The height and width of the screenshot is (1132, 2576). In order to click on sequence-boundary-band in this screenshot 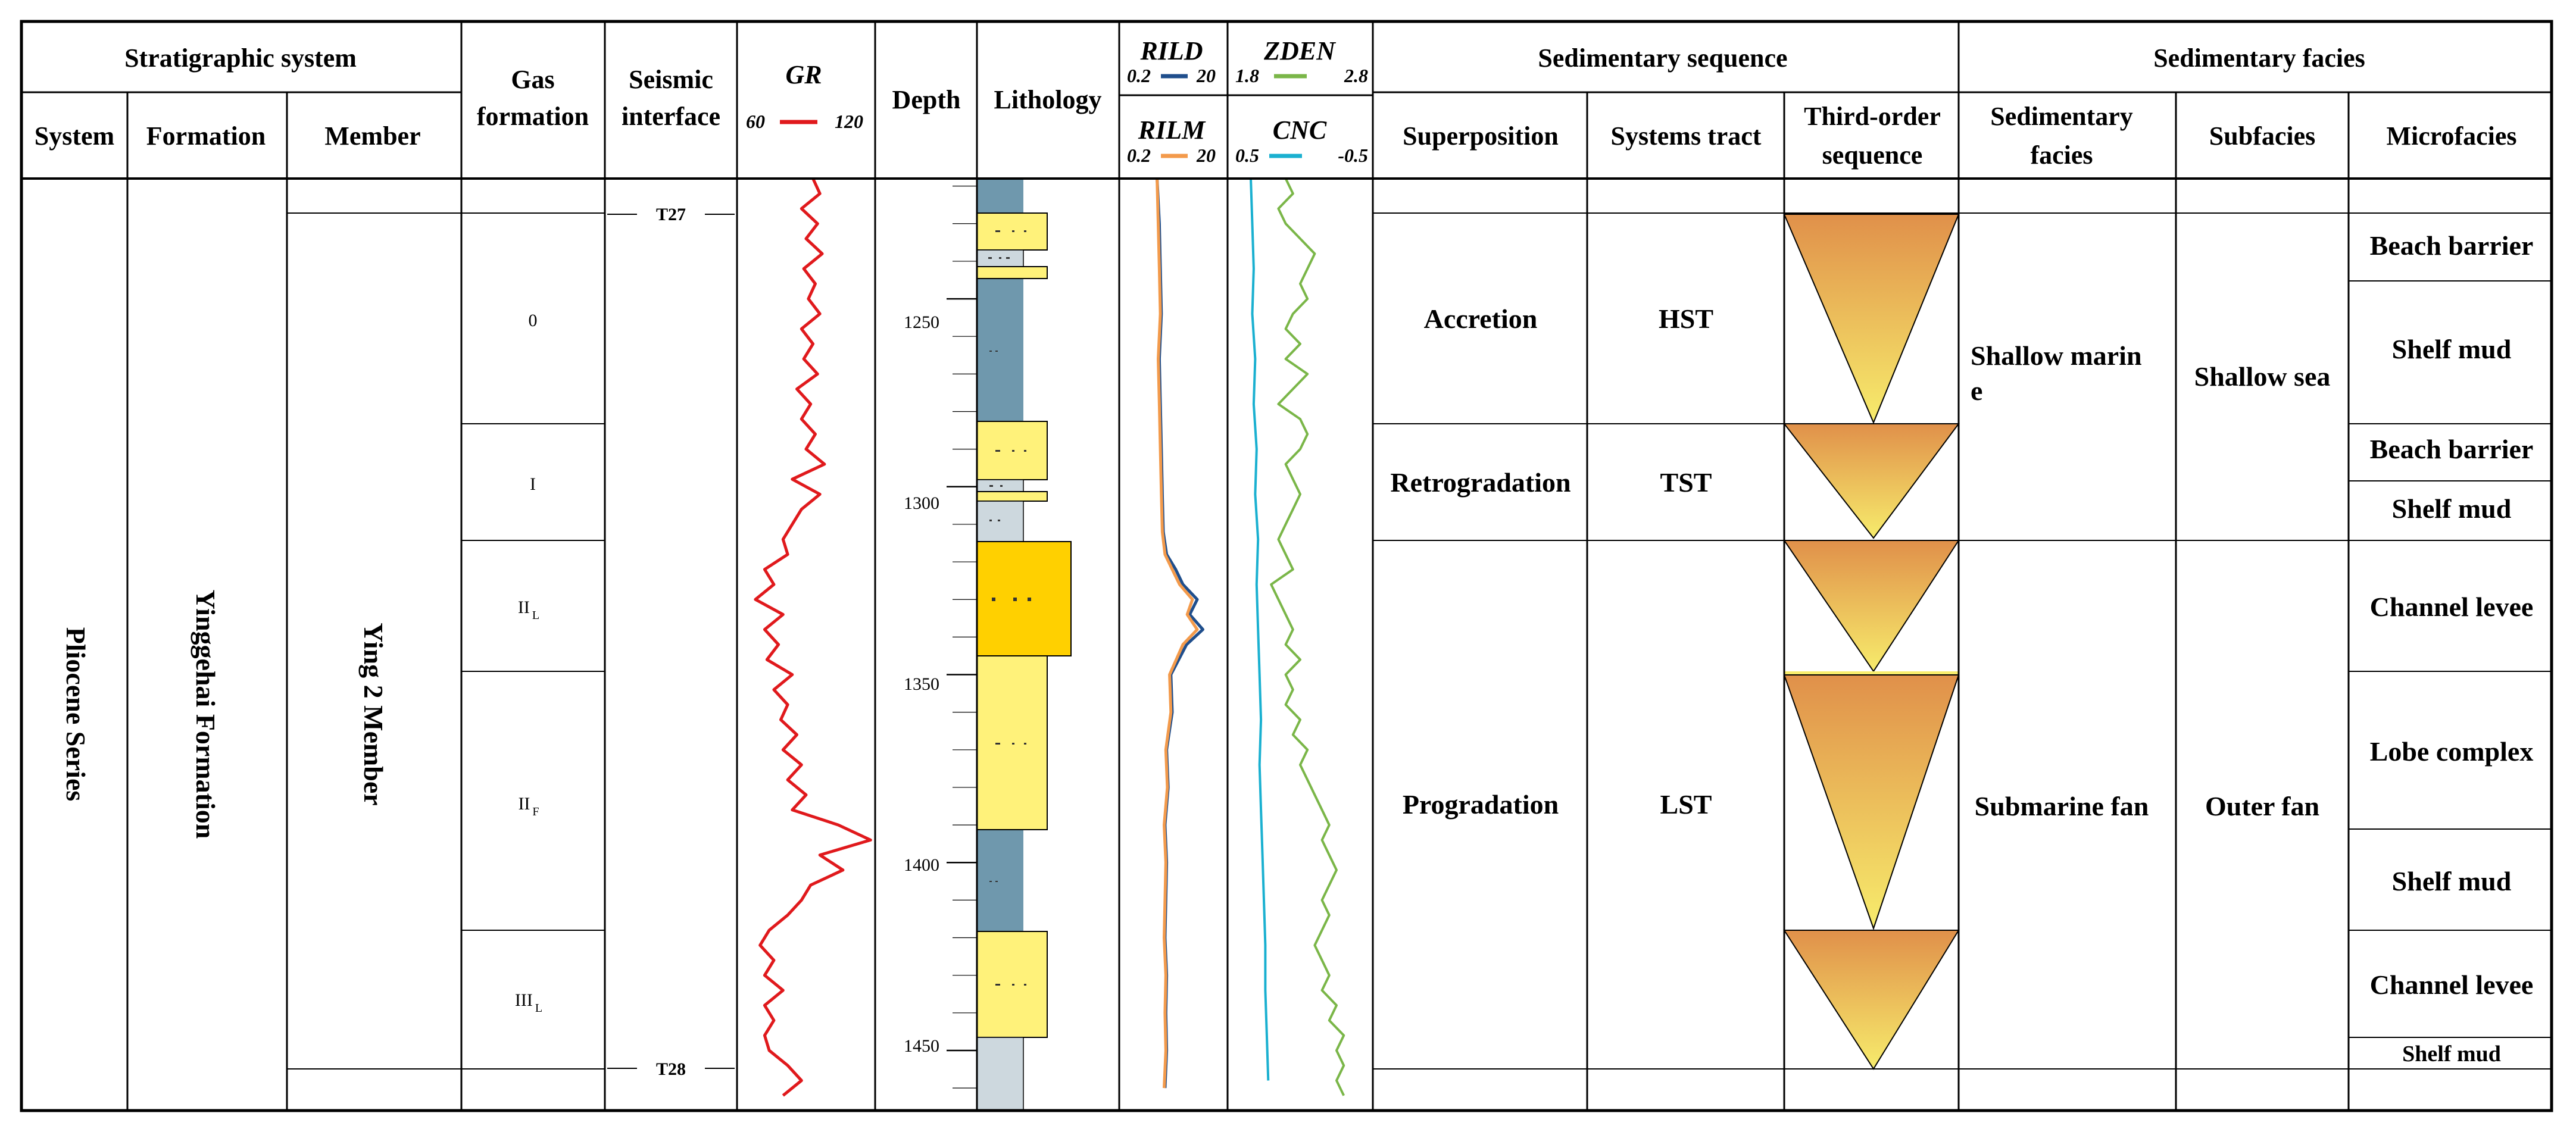, I will do `click(1871, 673)`.